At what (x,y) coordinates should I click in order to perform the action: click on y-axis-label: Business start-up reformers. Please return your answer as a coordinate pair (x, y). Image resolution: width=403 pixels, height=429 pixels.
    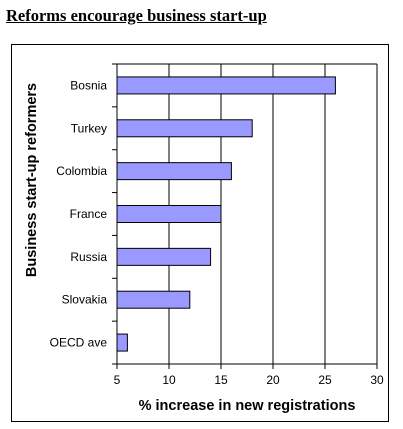
    Looking at the image, I should click on (32, 180).